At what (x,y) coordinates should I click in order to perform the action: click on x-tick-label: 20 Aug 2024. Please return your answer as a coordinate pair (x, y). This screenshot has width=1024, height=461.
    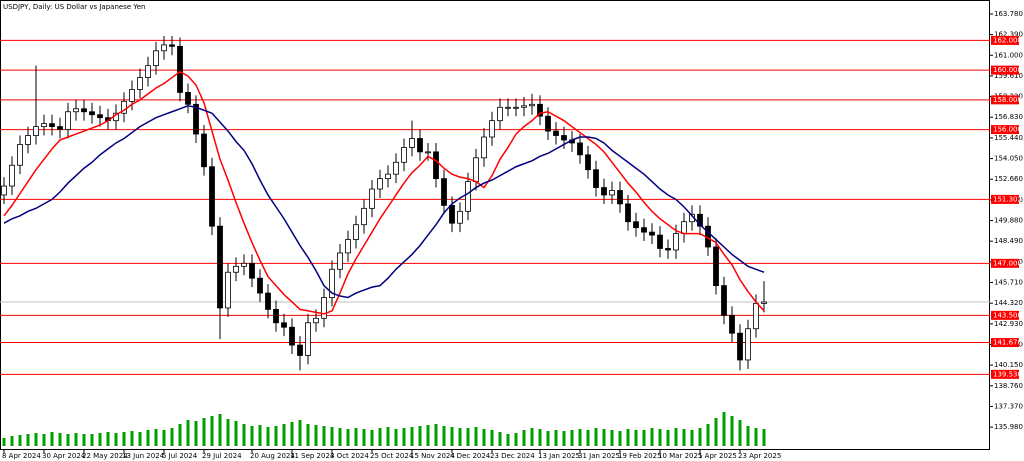
    Looking at the image, I should click on (272, 456).